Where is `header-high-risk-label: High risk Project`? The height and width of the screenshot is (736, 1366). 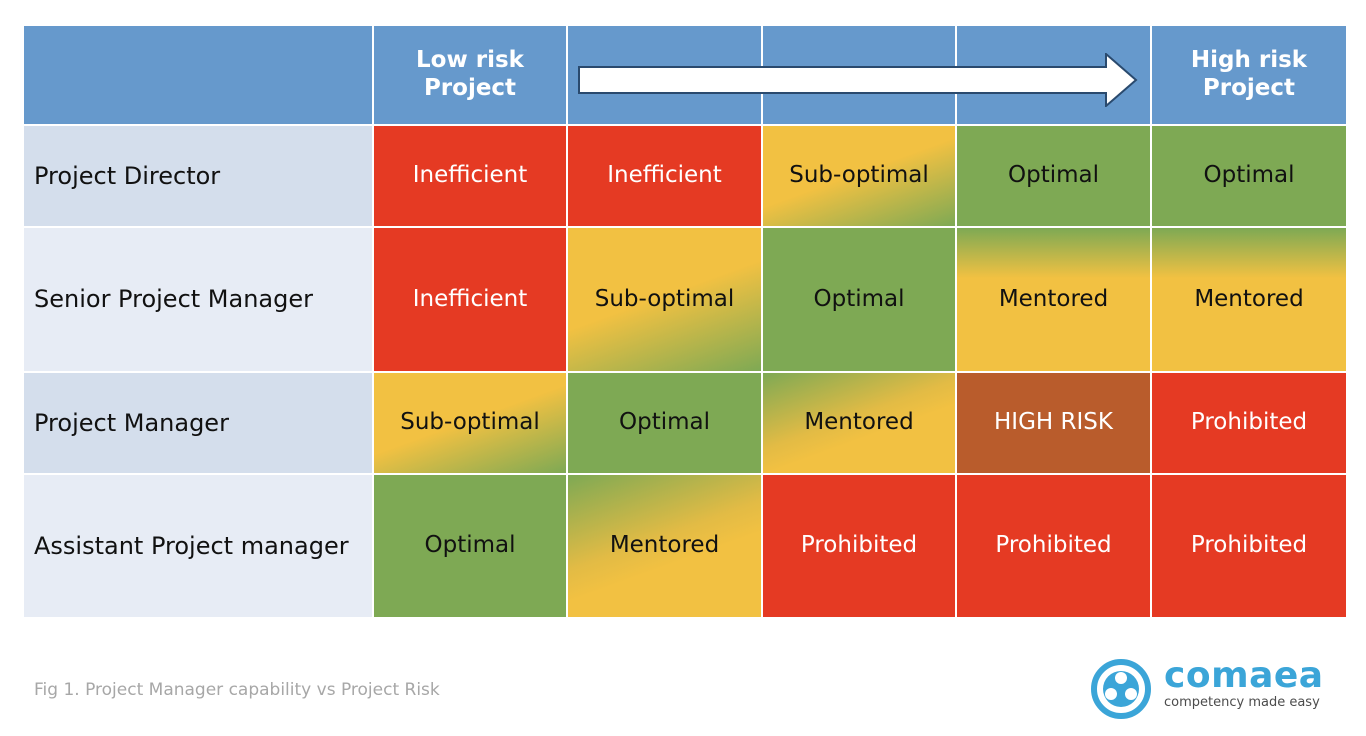
header-high-risk-label: High risk Project is located at coordinates (1249, 74).